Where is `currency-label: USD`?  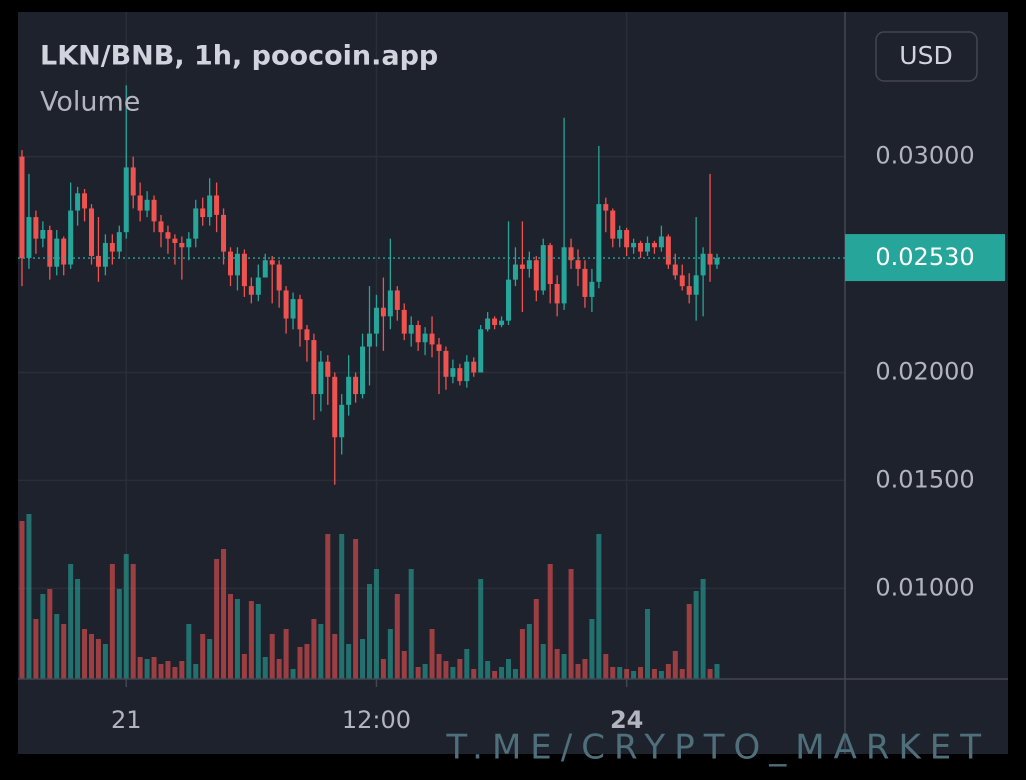 currency-label: USD is located at coordinates (925, 55).